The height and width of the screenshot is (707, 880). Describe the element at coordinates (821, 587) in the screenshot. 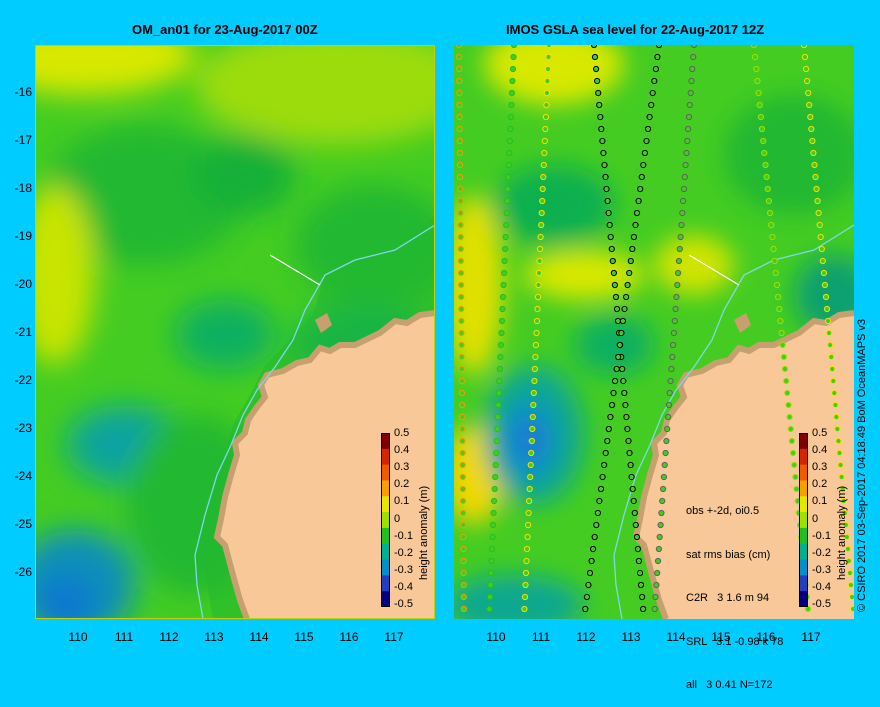

I see `colorbar-tick: -0.4` at that location.